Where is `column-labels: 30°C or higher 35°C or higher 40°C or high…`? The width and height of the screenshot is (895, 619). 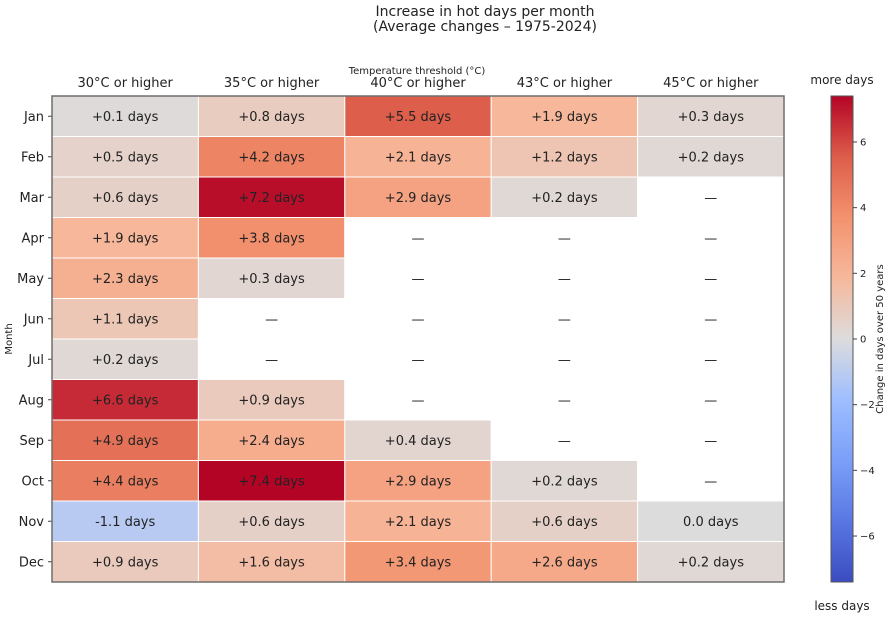
column-labels: 30°C or higher 35°C or higher 40°C or high… is located at coordinates (419, 83).